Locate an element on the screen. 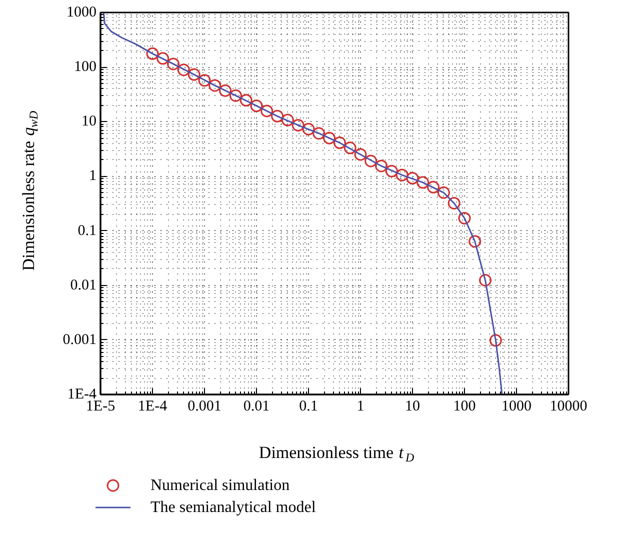 This screenshot has width=632, height=539. x-tick-label: 1 is located at coordinates (360, 406).